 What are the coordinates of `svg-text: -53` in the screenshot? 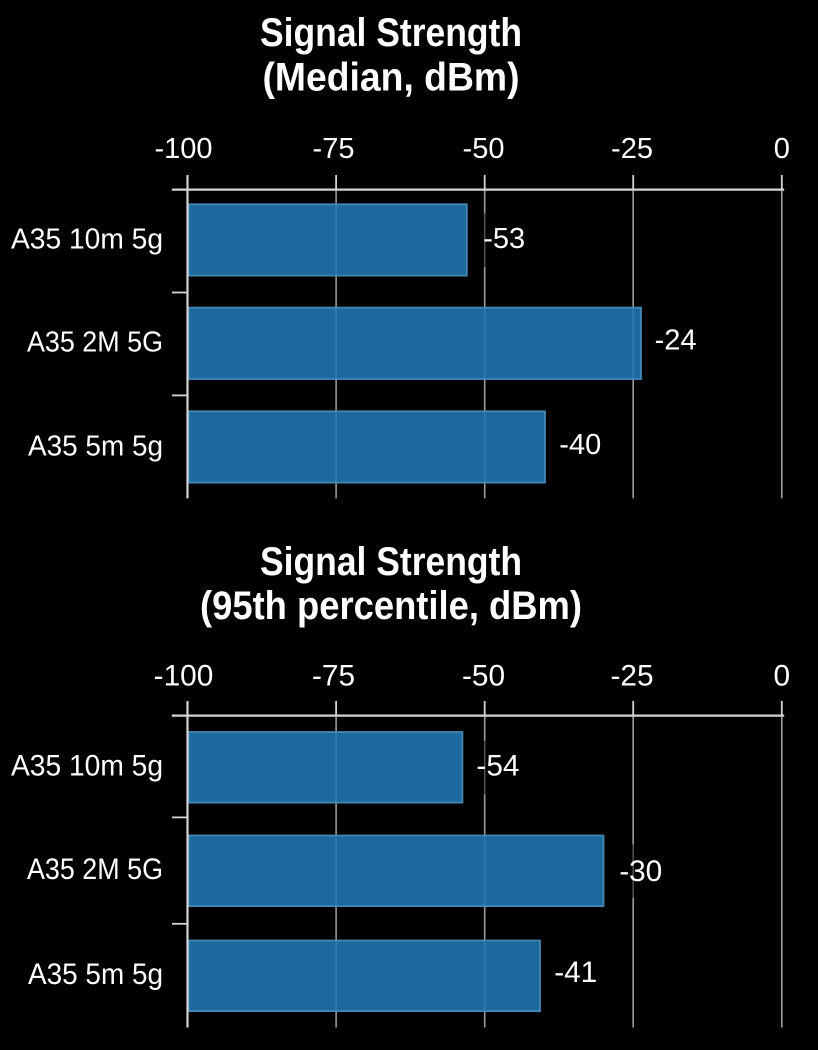 It's located at (504, 239).